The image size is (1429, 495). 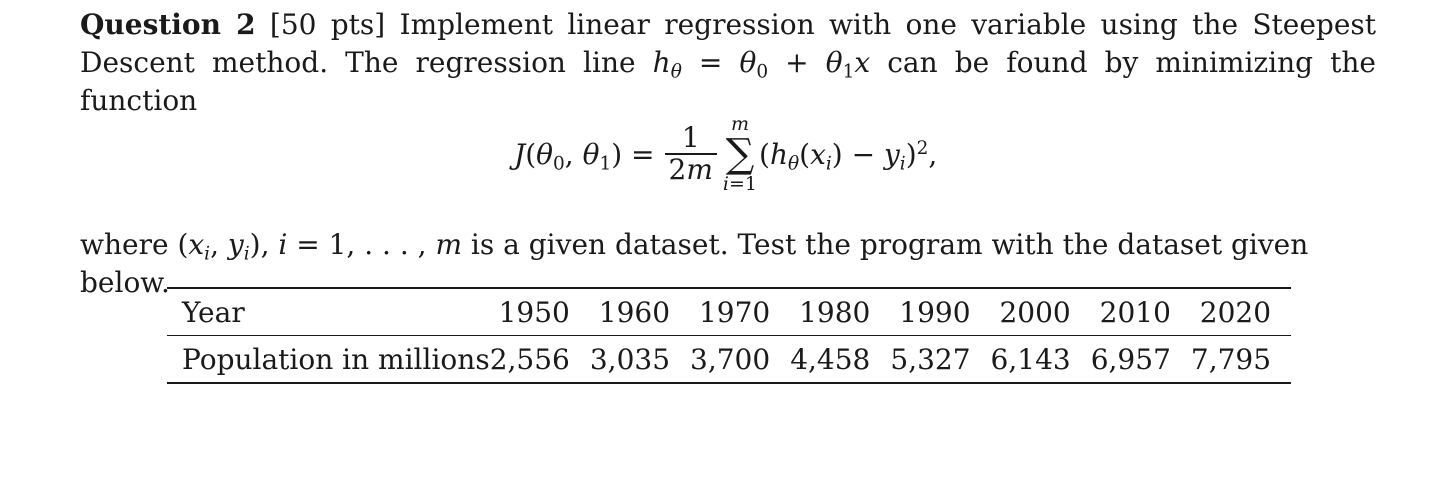 What do you see at coordinates (1040, 311) in the screenshot?
I see `year-cell: 2000` at bounding box center [1040, 311].